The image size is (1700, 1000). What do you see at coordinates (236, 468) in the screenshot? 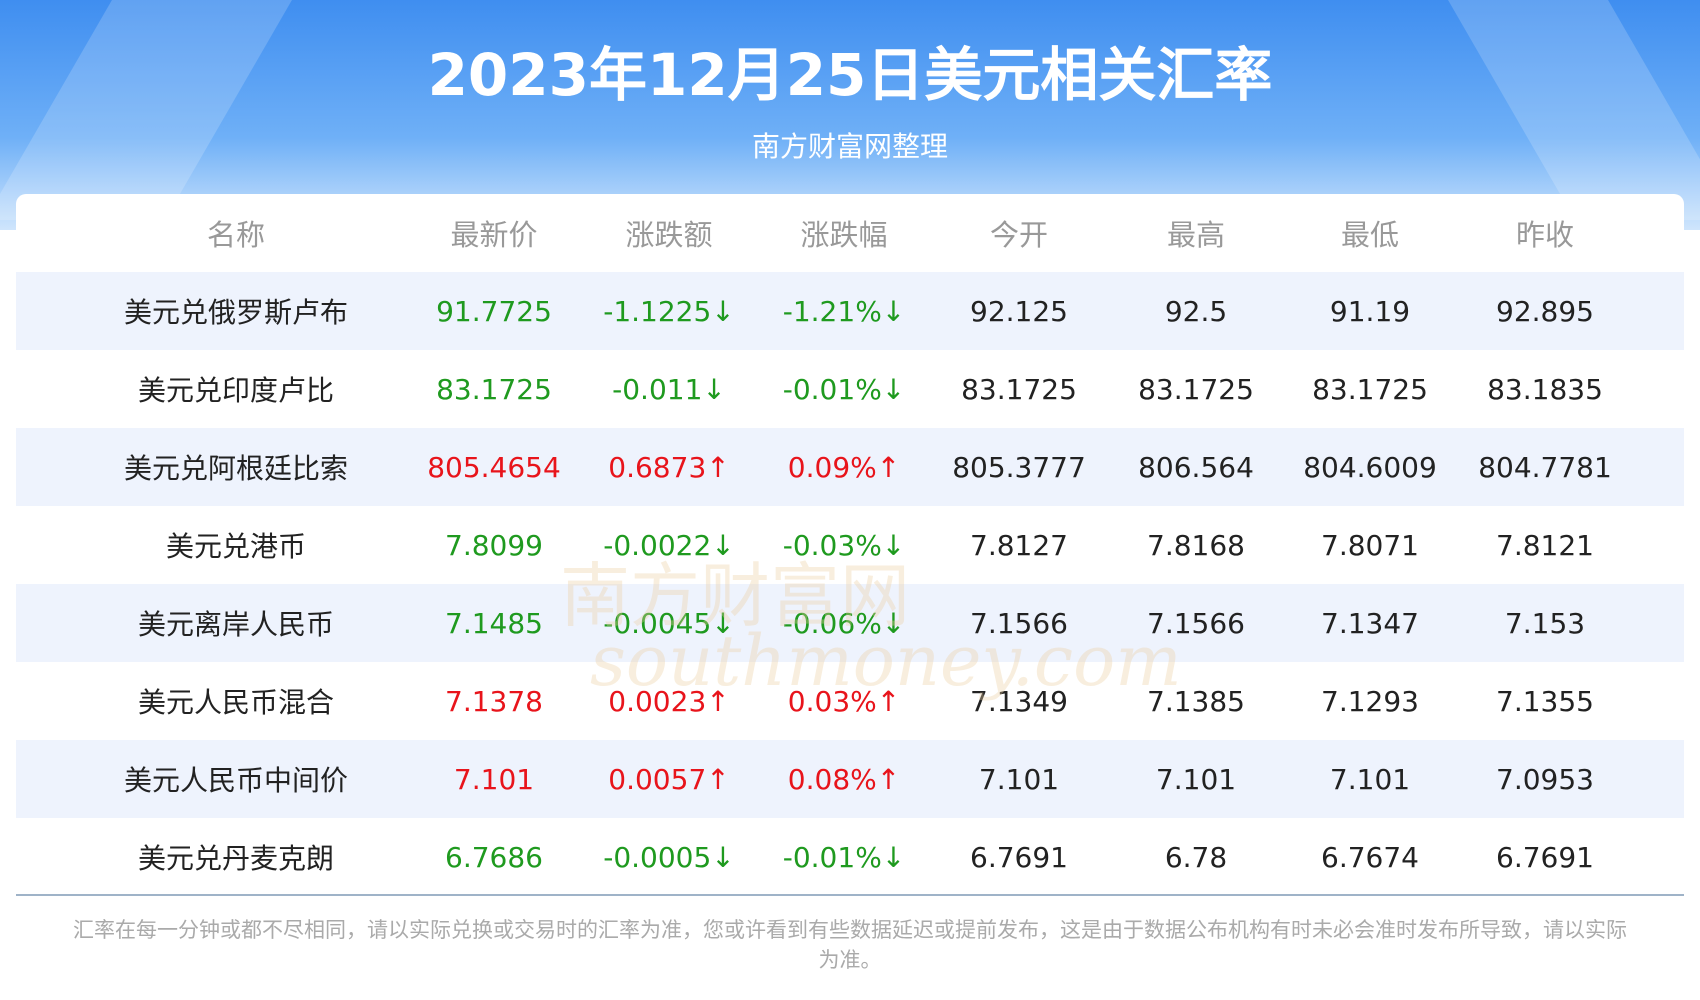
I see `table-cell: 美元兑阿根廷比索` at bounding box center [236, 468].